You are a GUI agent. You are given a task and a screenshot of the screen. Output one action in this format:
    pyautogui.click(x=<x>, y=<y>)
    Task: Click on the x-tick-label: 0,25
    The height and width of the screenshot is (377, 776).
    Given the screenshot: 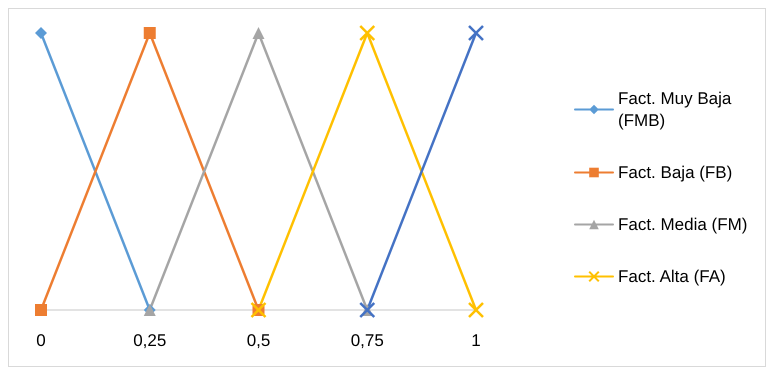 What is the action you would take?
    pyautogui.click(x=149, y=340)
    